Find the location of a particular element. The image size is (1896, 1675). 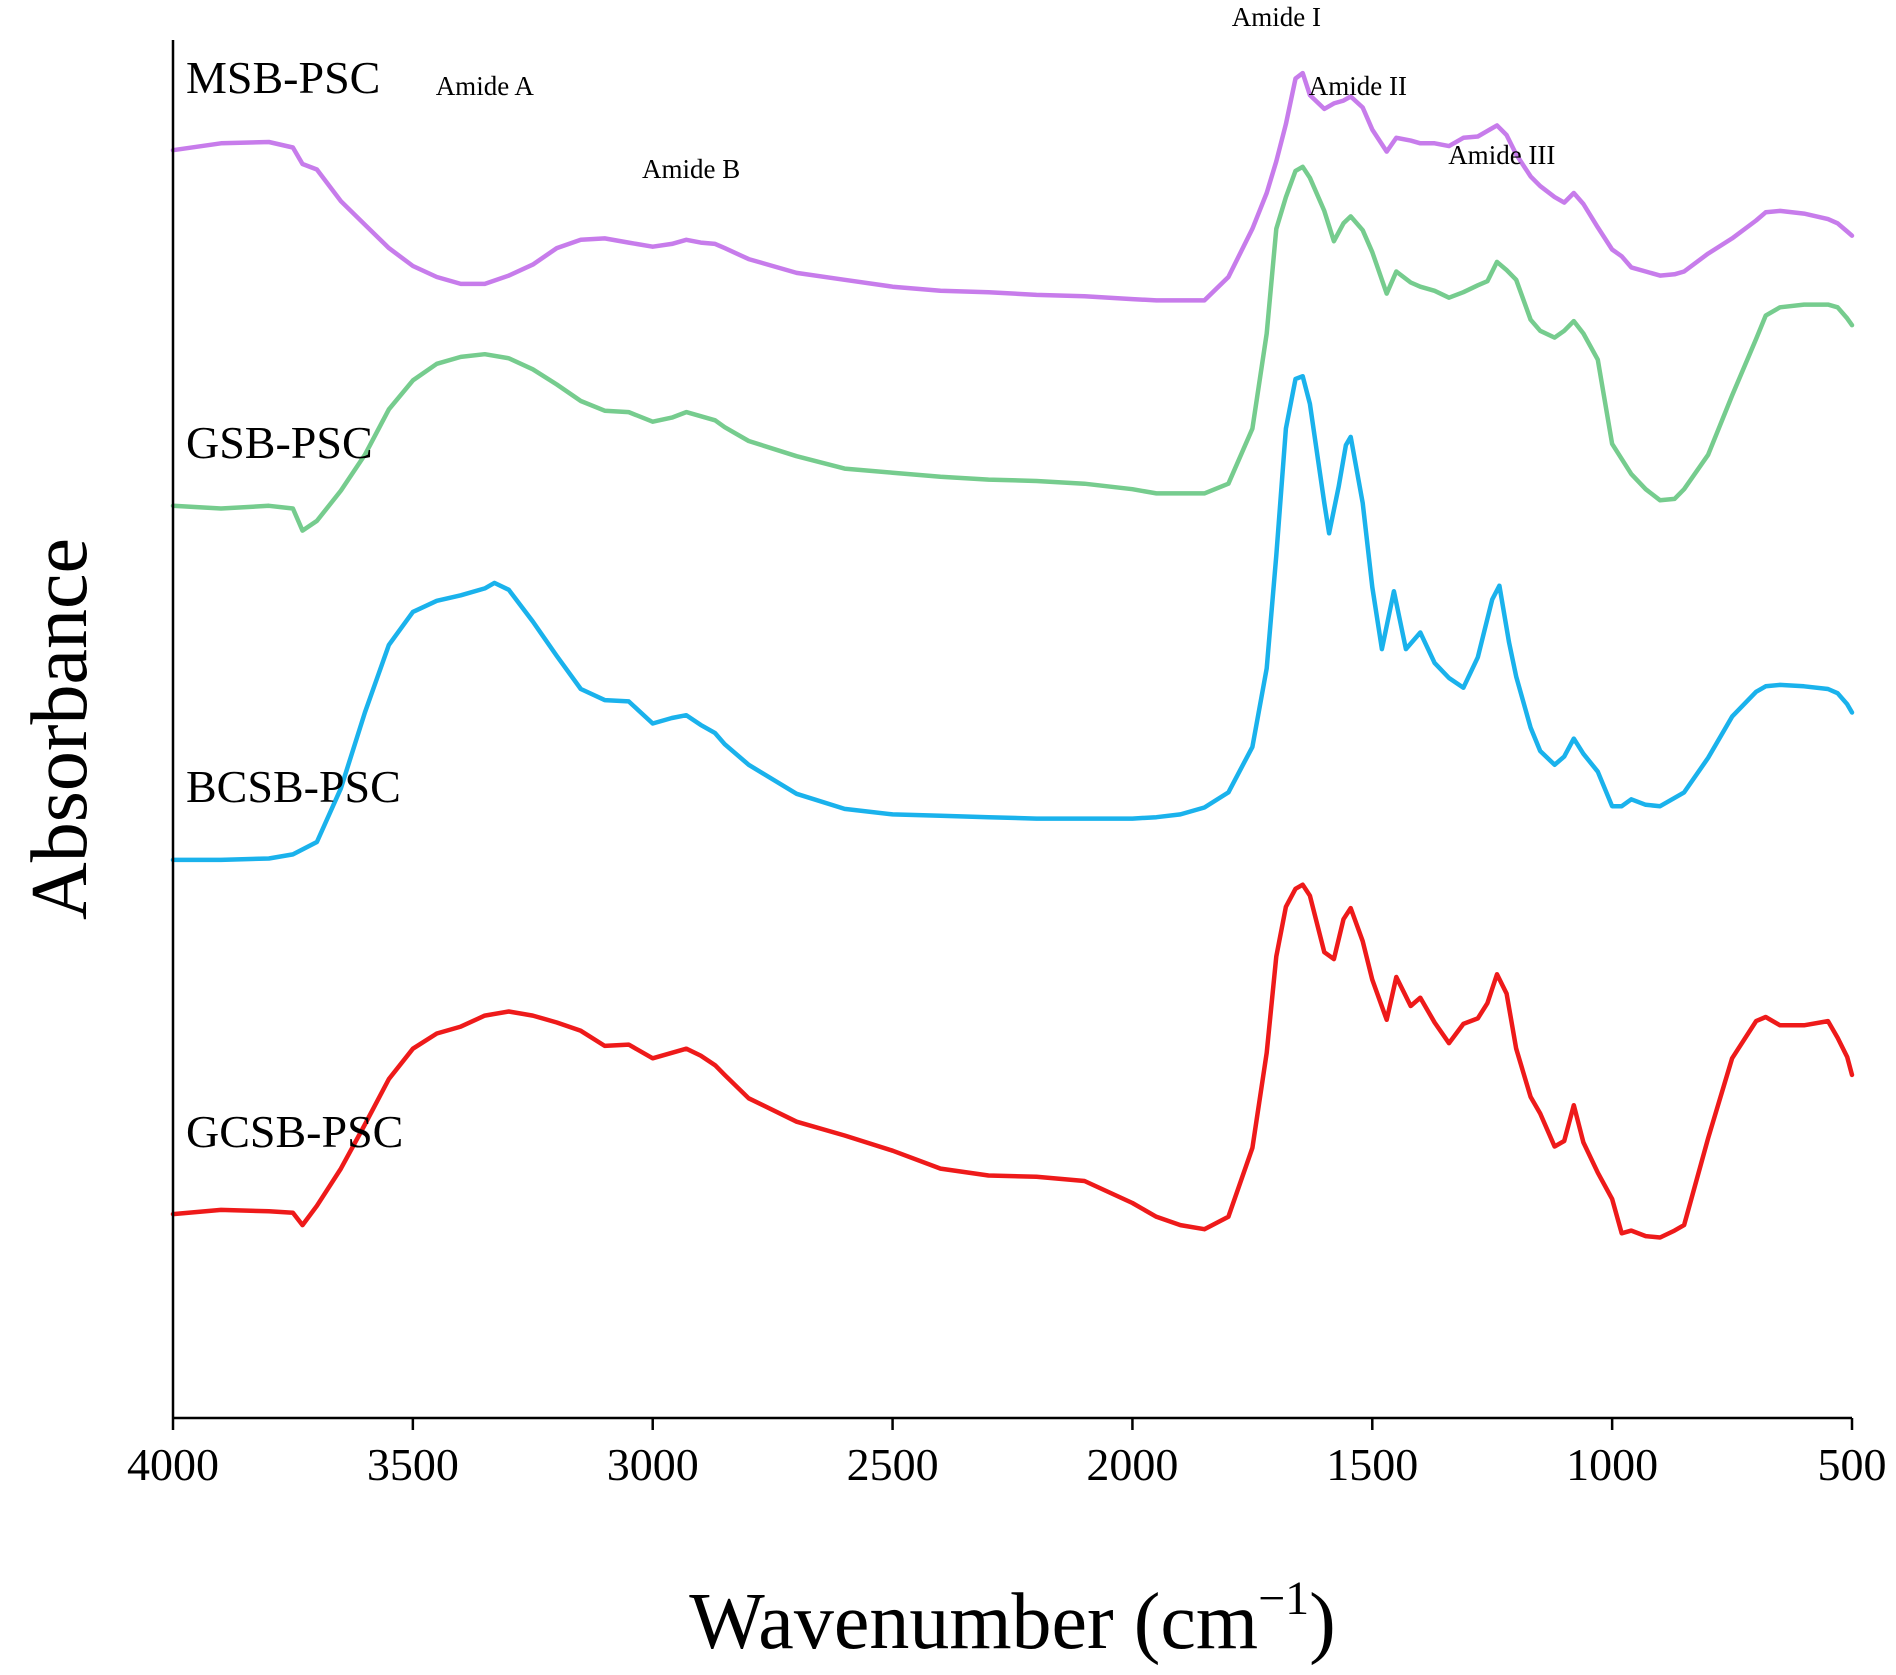

annotation-layer: Amide A Amide B Amide I Amide II Amide III is located at coordinates (996, 93).